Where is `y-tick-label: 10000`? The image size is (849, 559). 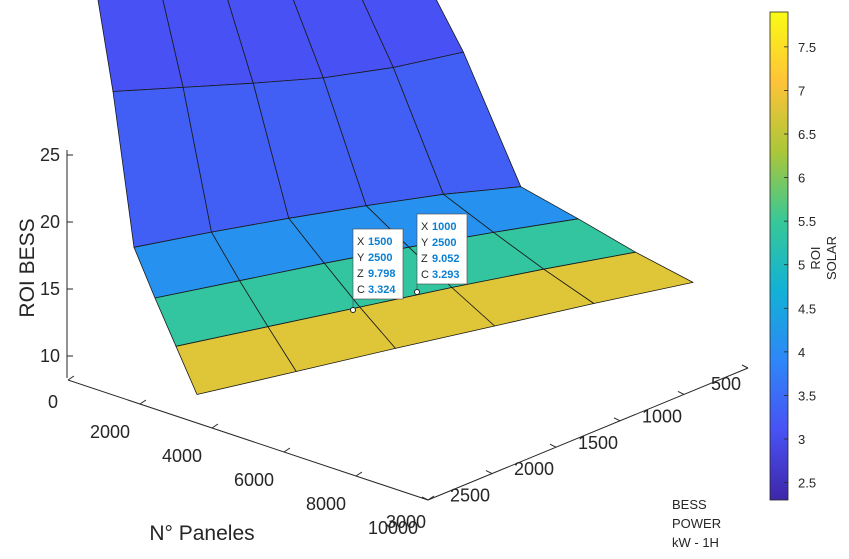
y-tick-label: 10000 is located at coordinates (393, 528).